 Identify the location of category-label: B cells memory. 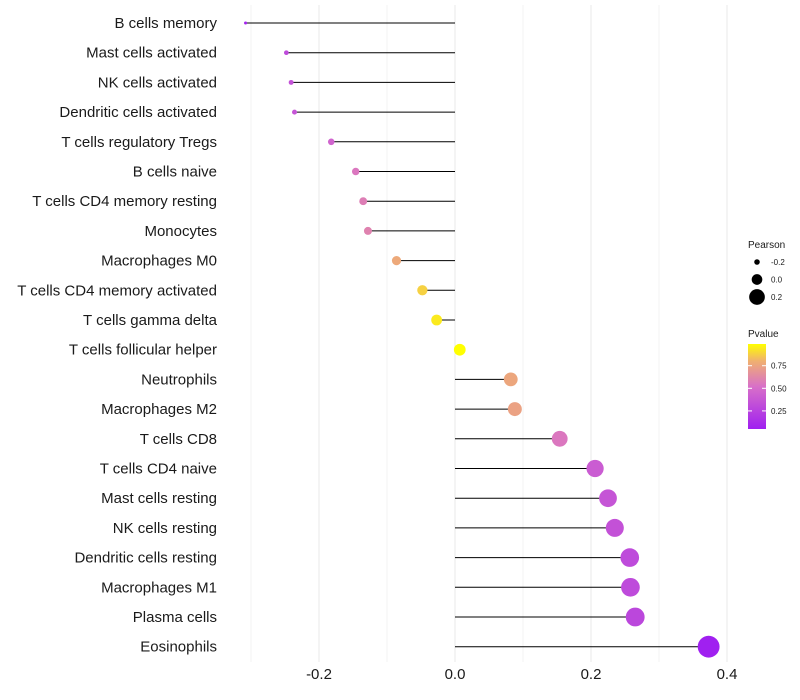
(165, 23).